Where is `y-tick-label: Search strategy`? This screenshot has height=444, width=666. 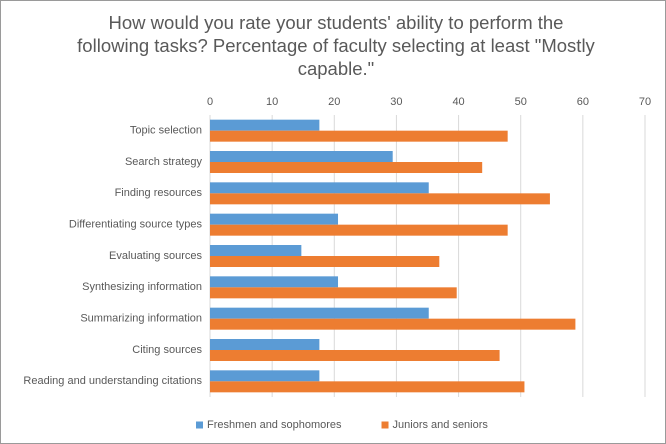
y-tick-label: Search strategy is located at coordinates (164, 162).